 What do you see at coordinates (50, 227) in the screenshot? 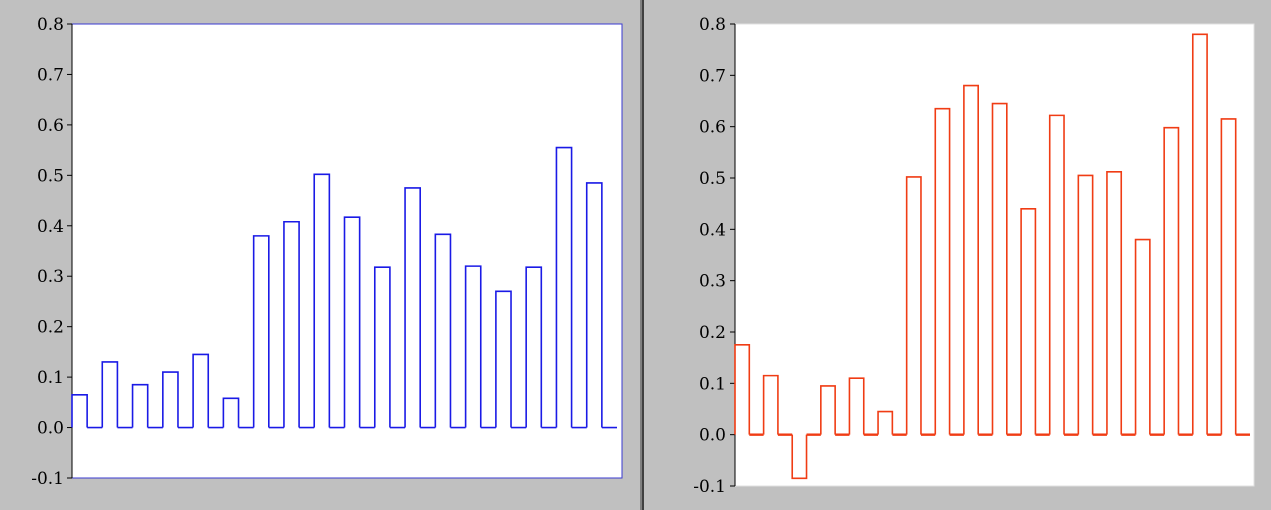
I see `left-y-tick-label: 0.4` at bounding box center [50, 227].